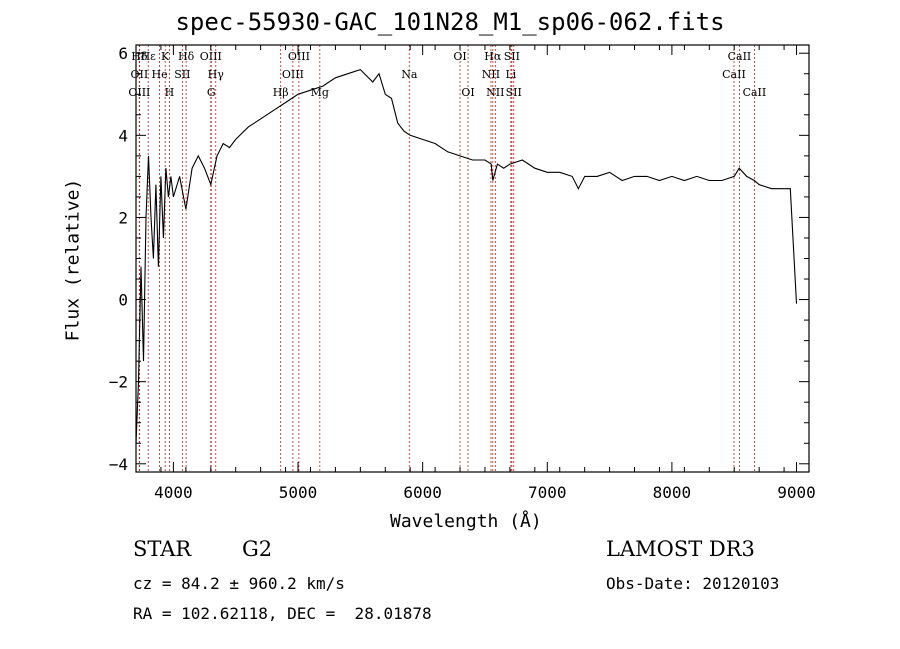  I want to click on line-label-16: Na, so click(409, 74).